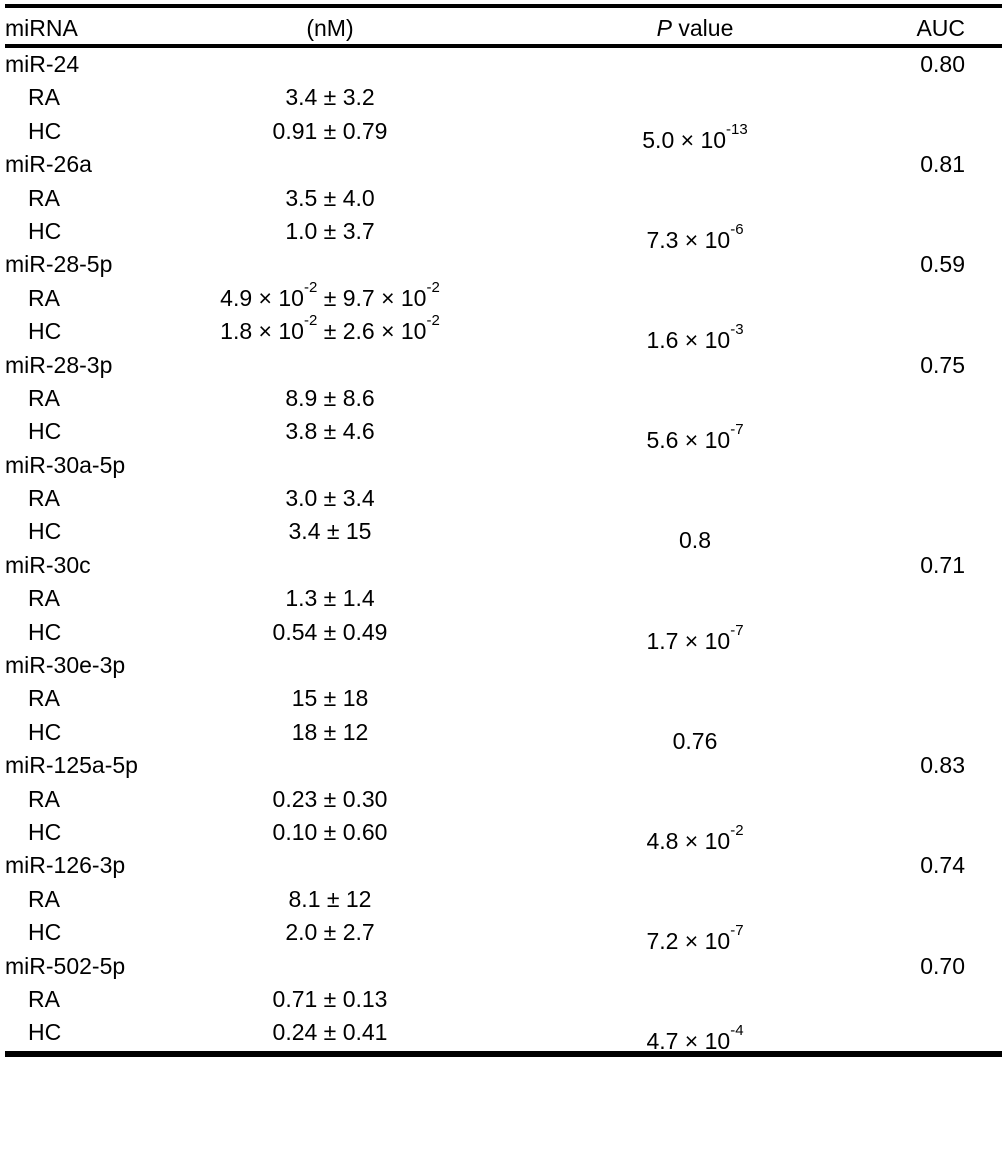  I want to click on value-text: 0.8, so click(695, 540).